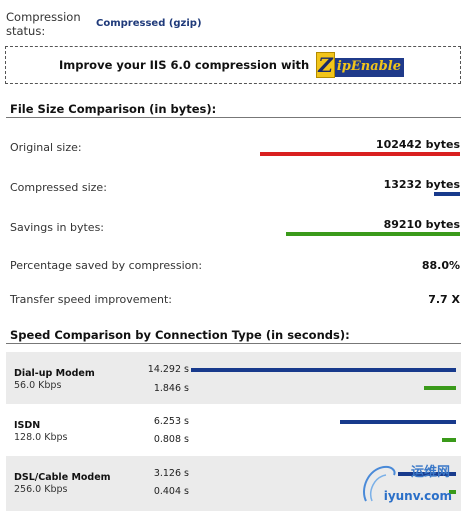 This screenshot has height=511, width=468. What do you see at coordinates (417, 496) in the screenshot?
I see `watermark-url: iyunv.com` at bounding box center [417, 496].